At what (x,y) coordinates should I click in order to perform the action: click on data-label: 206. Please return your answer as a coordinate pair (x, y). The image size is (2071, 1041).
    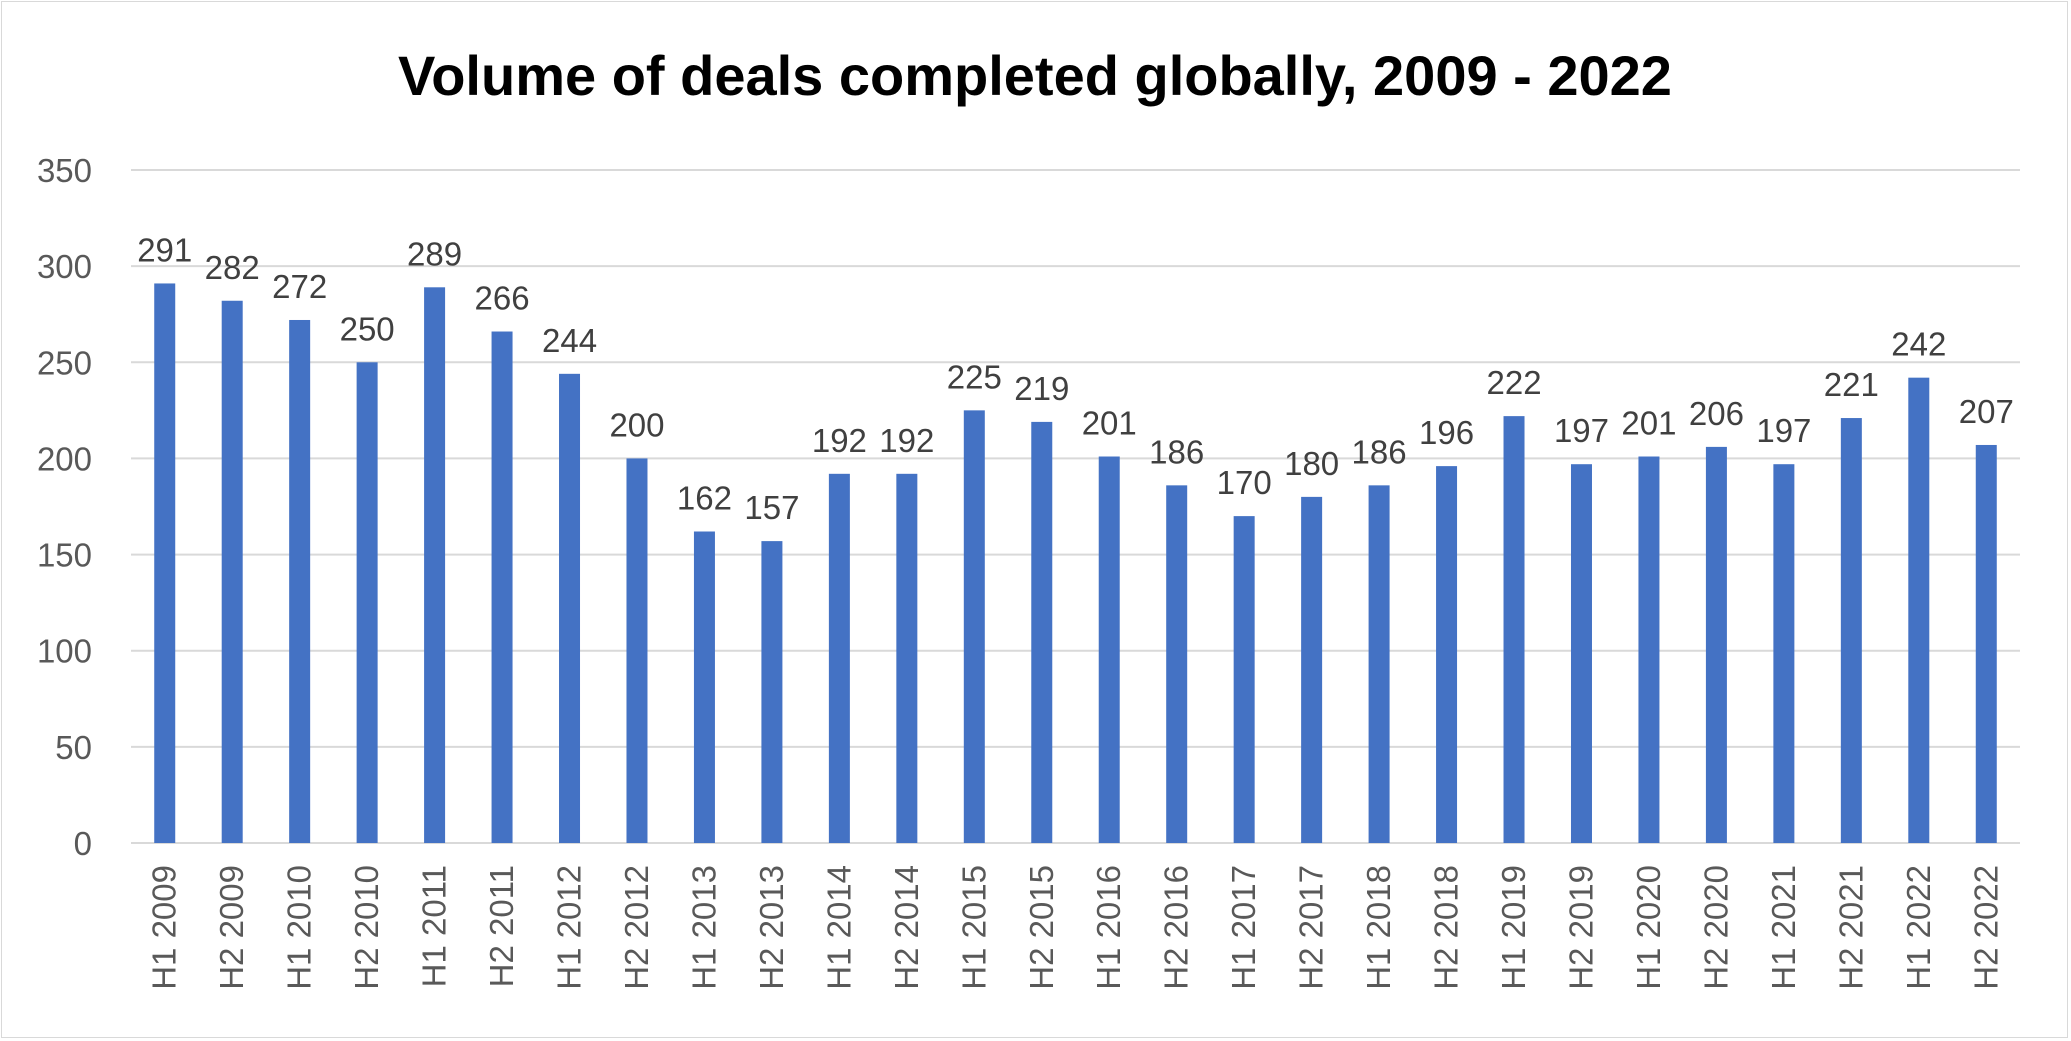
    Looking at the image, I should click on (1716, 413).